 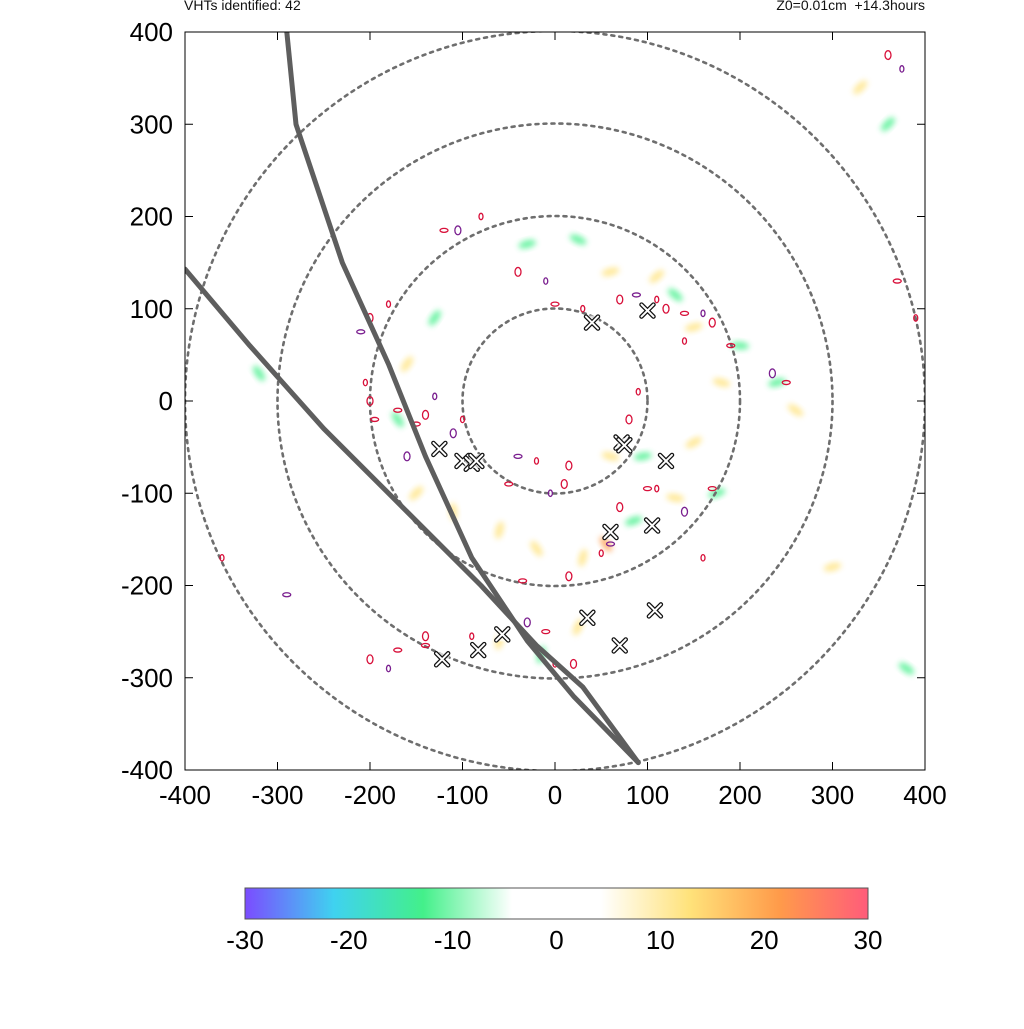 I want to click on y-tick-label: -200, so click(x=147, y=586).